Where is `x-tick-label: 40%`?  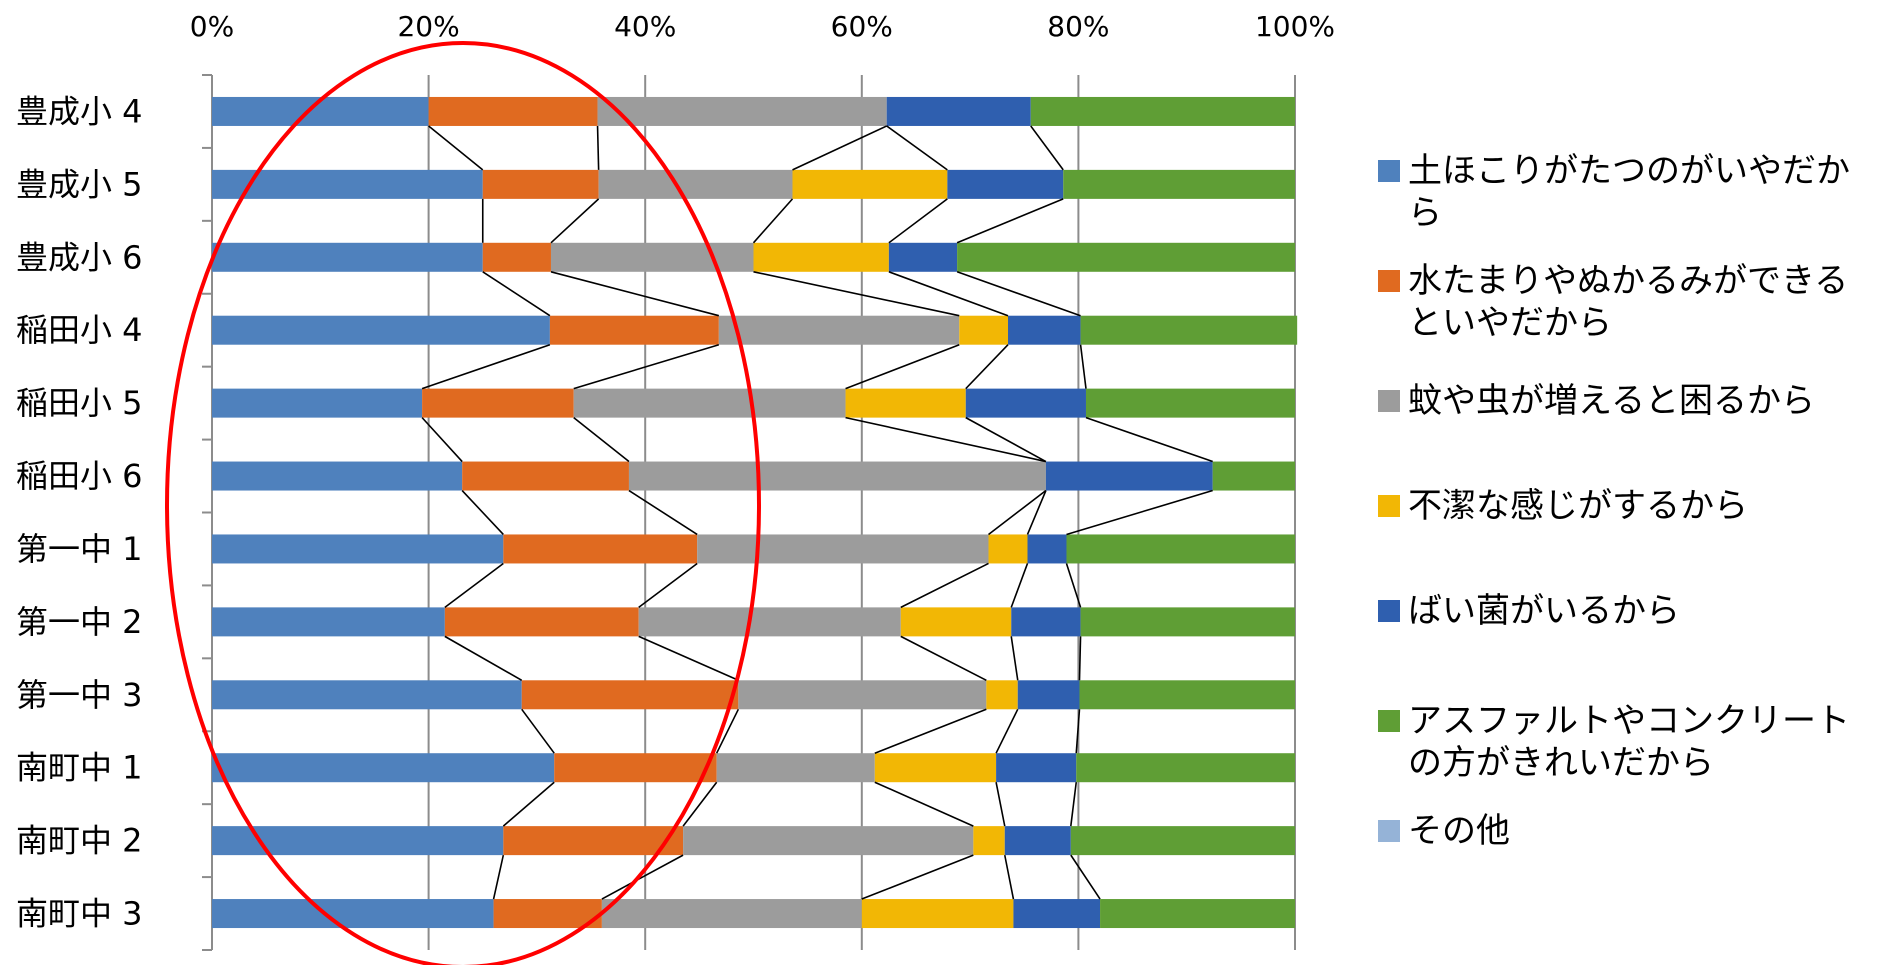
x-tick-label: 40% is located at coordinates (645, 26).